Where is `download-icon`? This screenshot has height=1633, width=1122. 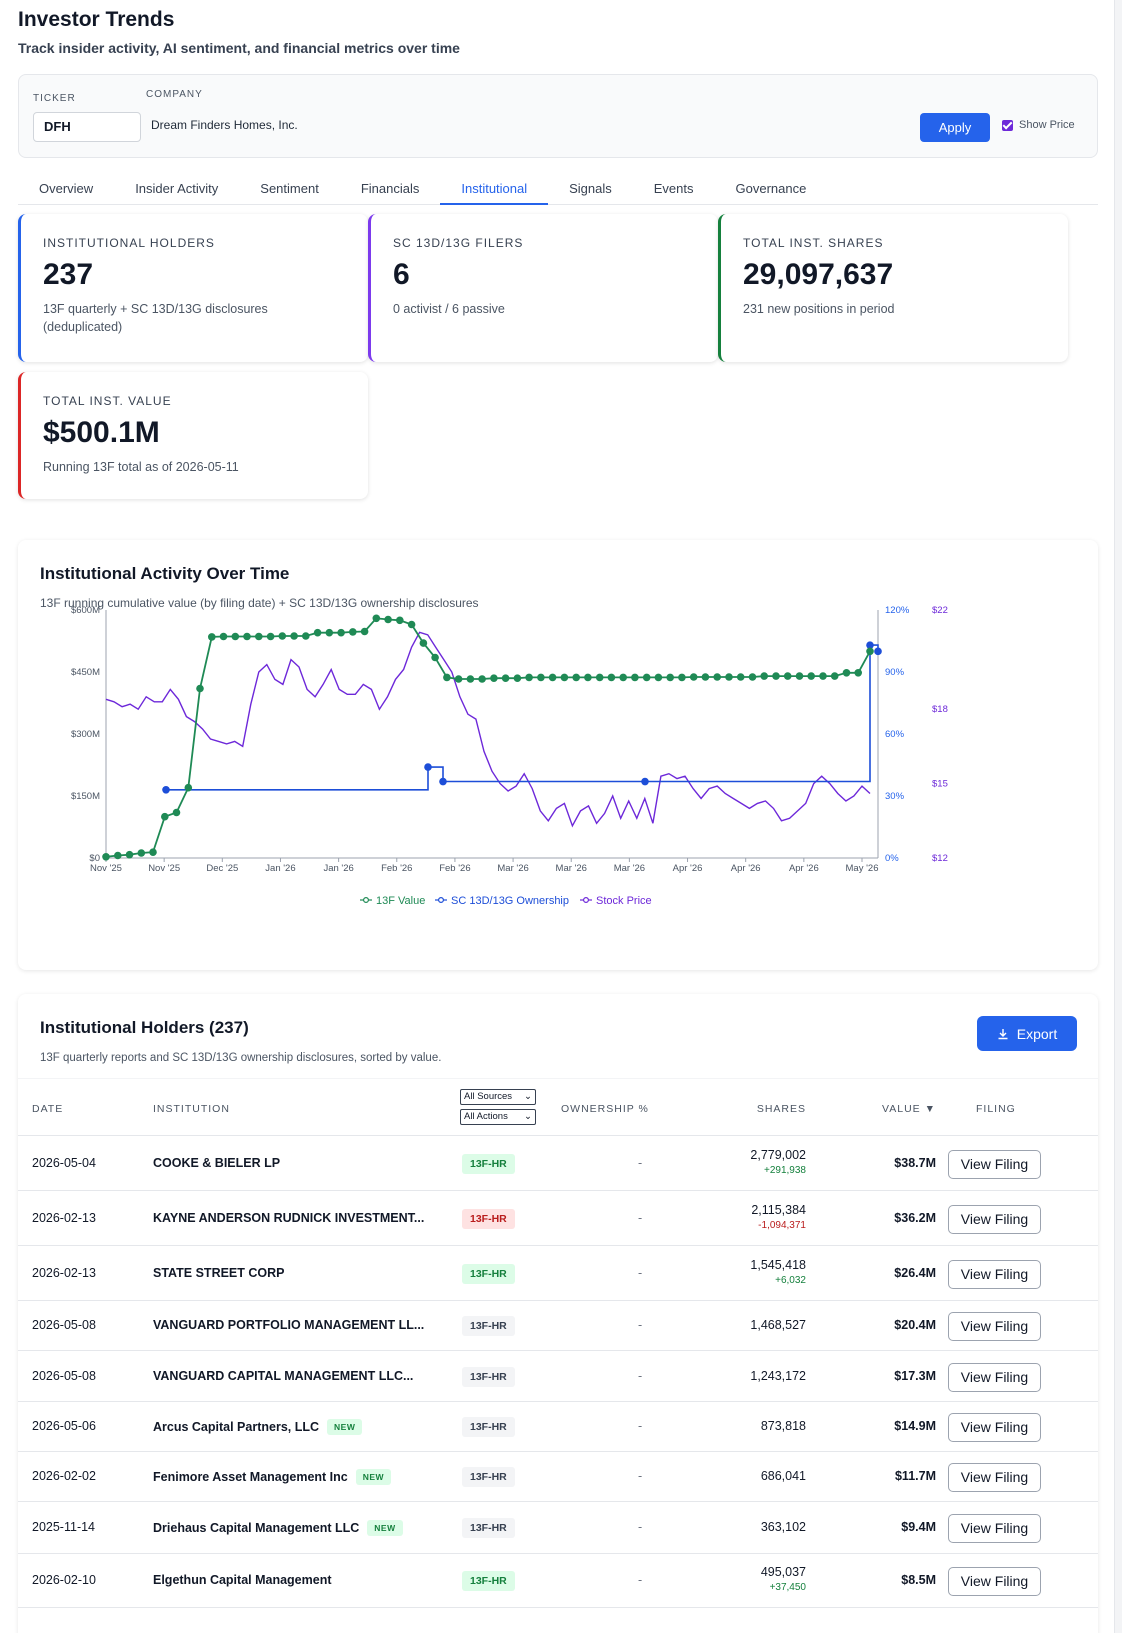 download-icon is located at coordinates (1003, 1033).